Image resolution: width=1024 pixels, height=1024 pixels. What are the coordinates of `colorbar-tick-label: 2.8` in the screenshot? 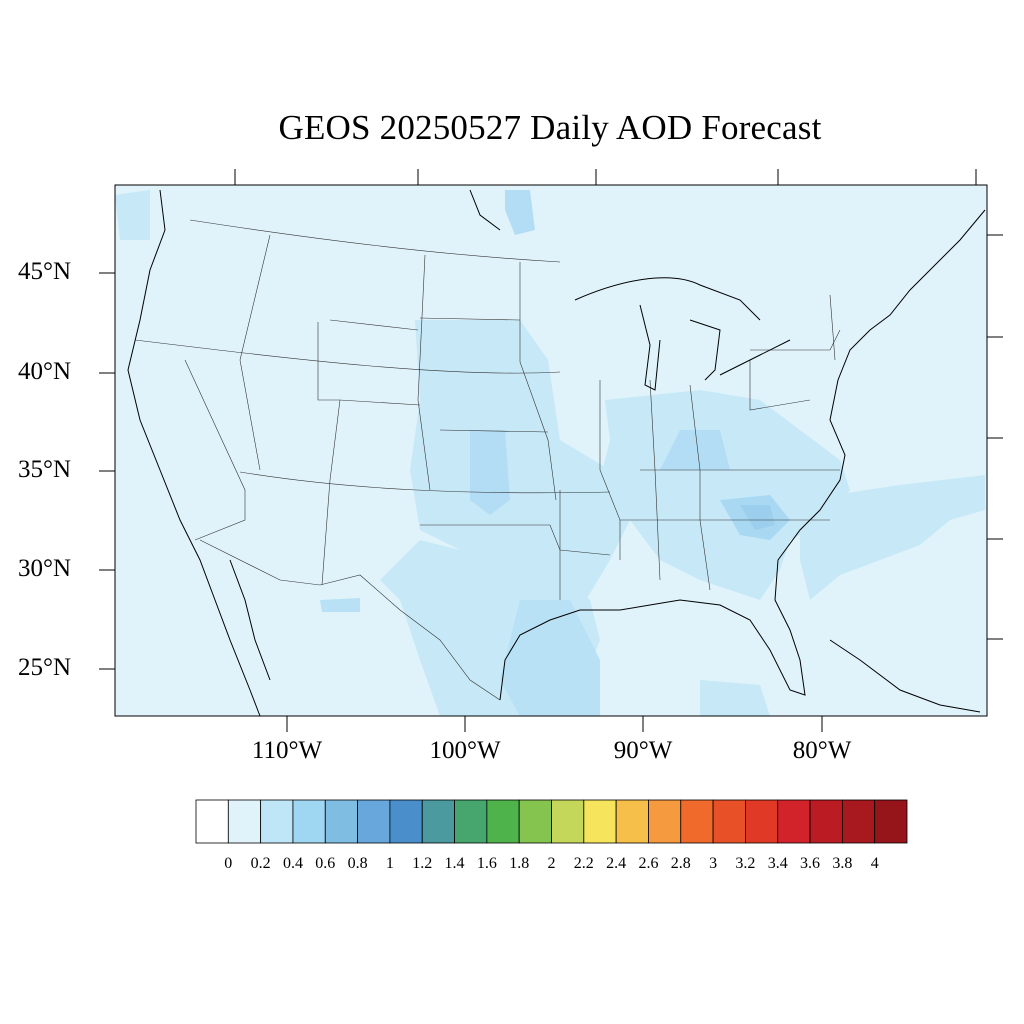 It's located at (680, 863).